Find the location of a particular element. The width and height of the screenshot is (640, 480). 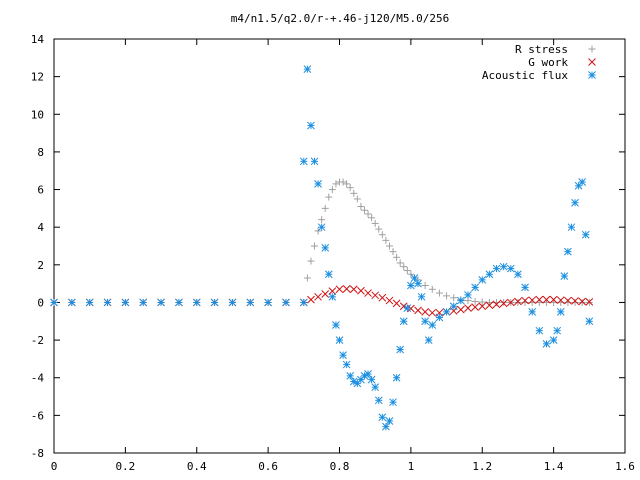

y-tick-label: -2 is located at coordinates (37, 340).